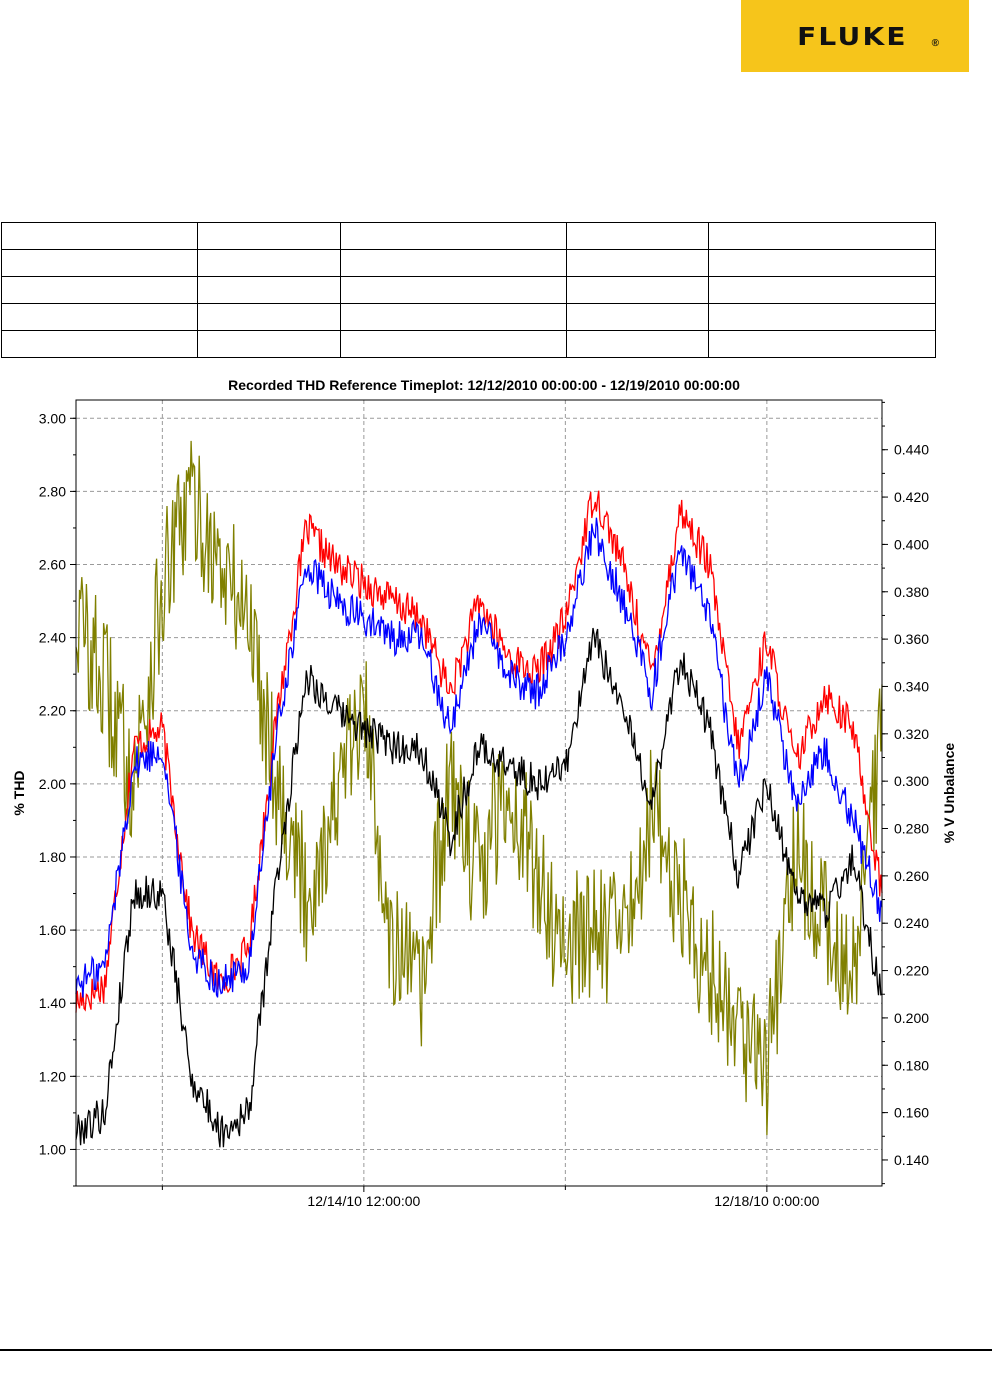  What do you see at coordinates (19, 792) in the screenshot?
I see `y-axis-label: % THD` at bounding box center [19, 792].